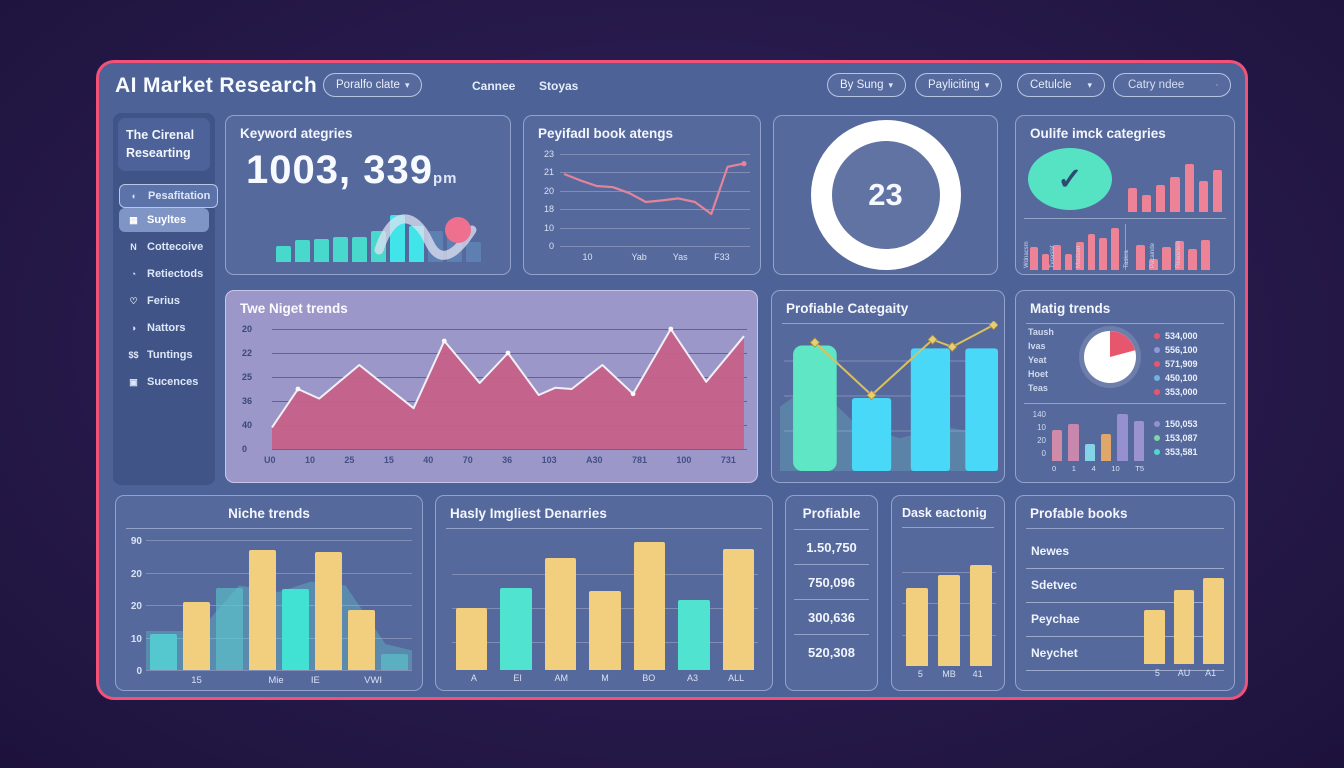 The image size is (1344, 768). I want to click on rotated-label: Rkadetem, so click(1178, 254).